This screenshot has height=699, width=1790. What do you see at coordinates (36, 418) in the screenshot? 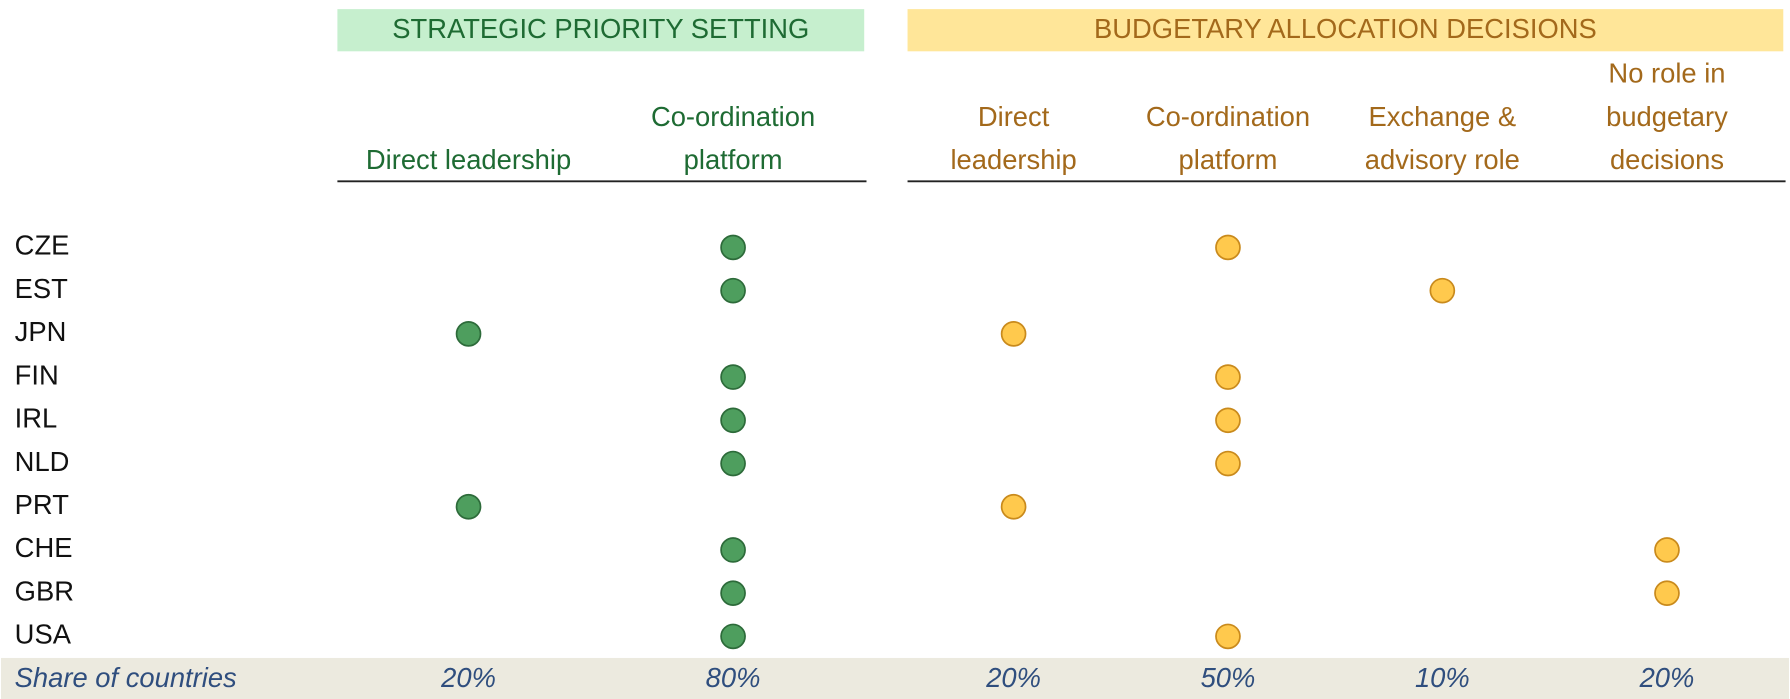
I see `country-label: IRL` at bounding box center [36, 418].